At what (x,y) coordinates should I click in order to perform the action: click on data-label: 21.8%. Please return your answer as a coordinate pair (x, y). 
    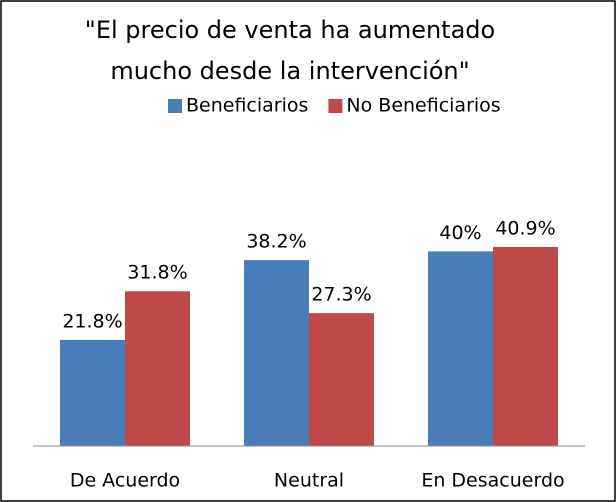
    Looking at the image, I should click on (92, 321).